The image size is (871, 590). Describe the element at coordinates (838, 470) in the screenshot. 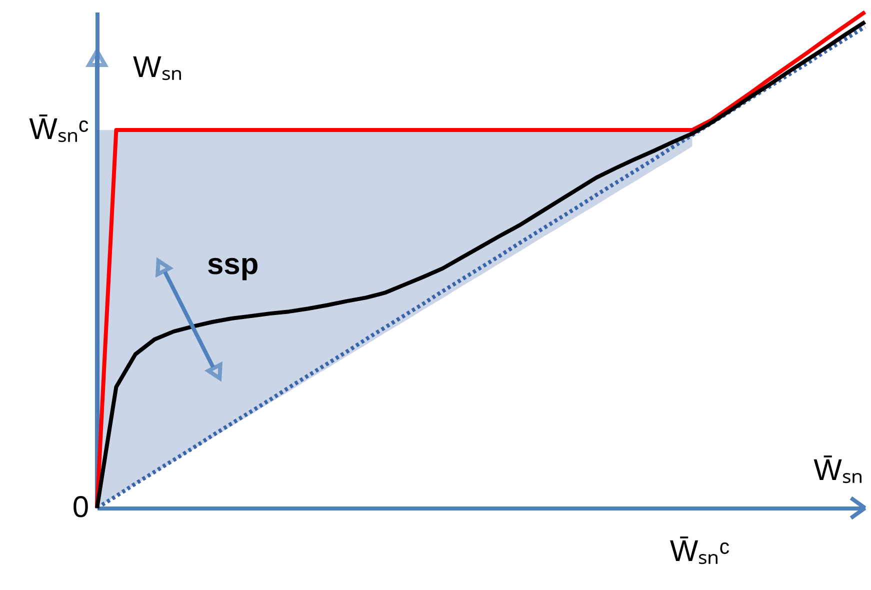

I see `x-axis-title: W̄ₛₙ` at that location.